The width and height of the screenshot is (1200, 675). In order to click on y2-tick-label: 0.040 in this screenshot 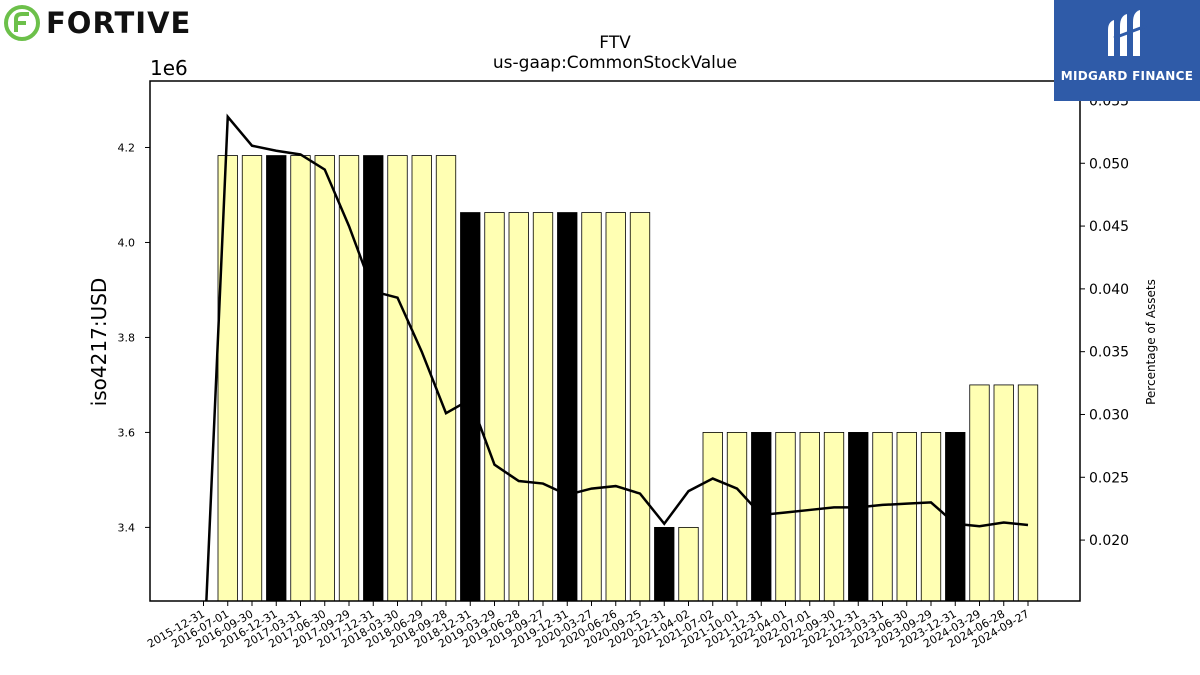, I will do `click(1109, 290)`.